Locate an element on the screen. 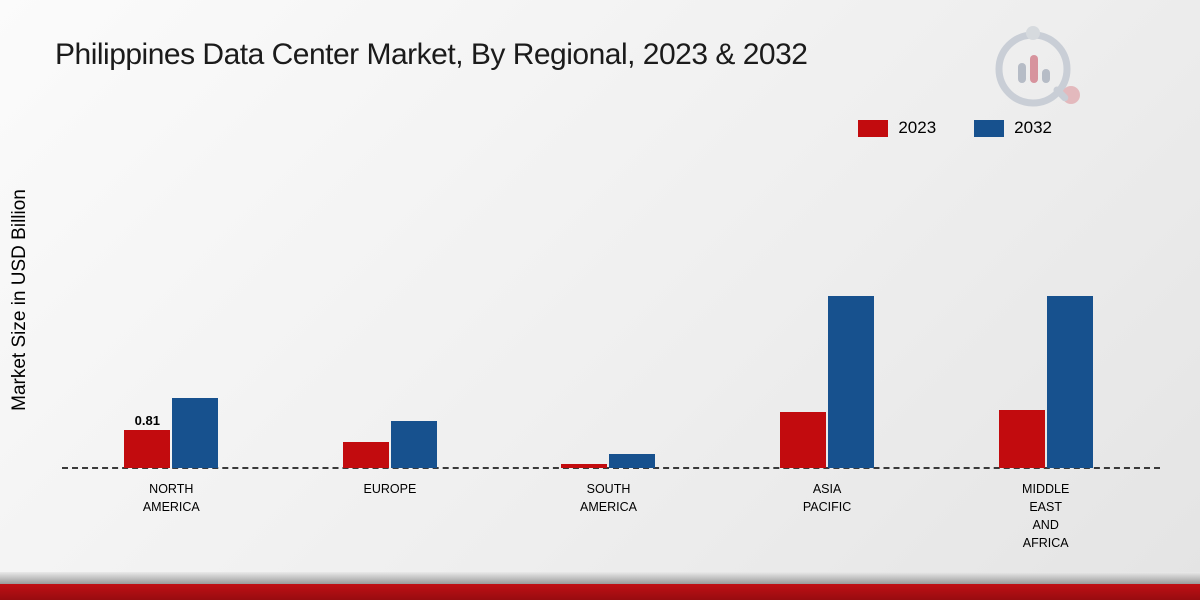  bar-group-asia-pacific: ASIA PACIFIC is located at coordinates (827, 391).